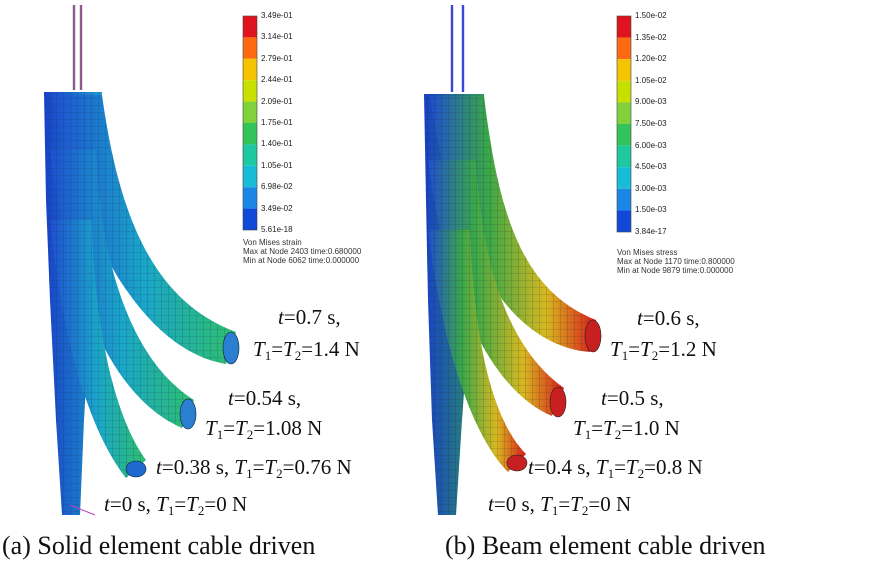 This screenshot has height=575, width=886. What do you see at coordinates (159, 545) in the screenshot?
I see `caption-a: (a) Solid element cable driven` at bounding box center [159, 545].